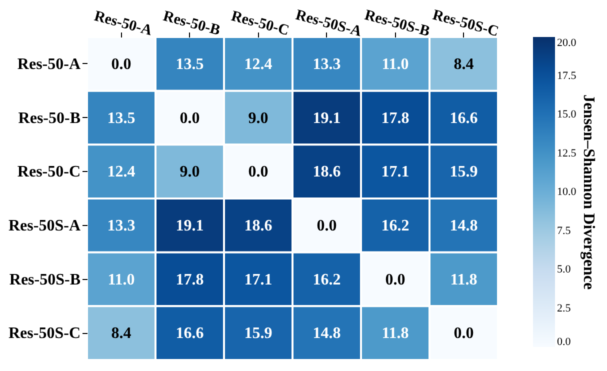  I want to click on y-tick-label: Res-50-A, so click(49, 64).